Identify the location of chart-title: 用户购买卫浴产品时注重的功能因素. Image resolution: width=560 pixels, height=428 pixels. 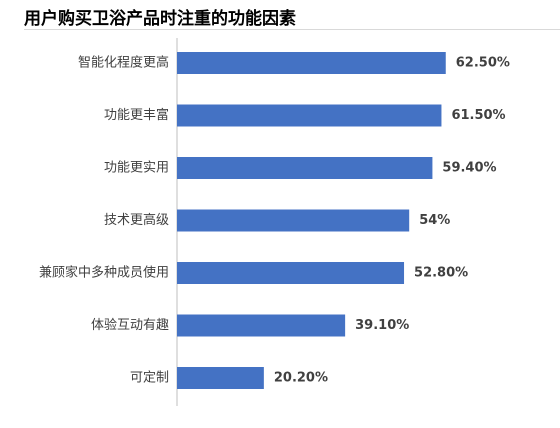
(160, 19).